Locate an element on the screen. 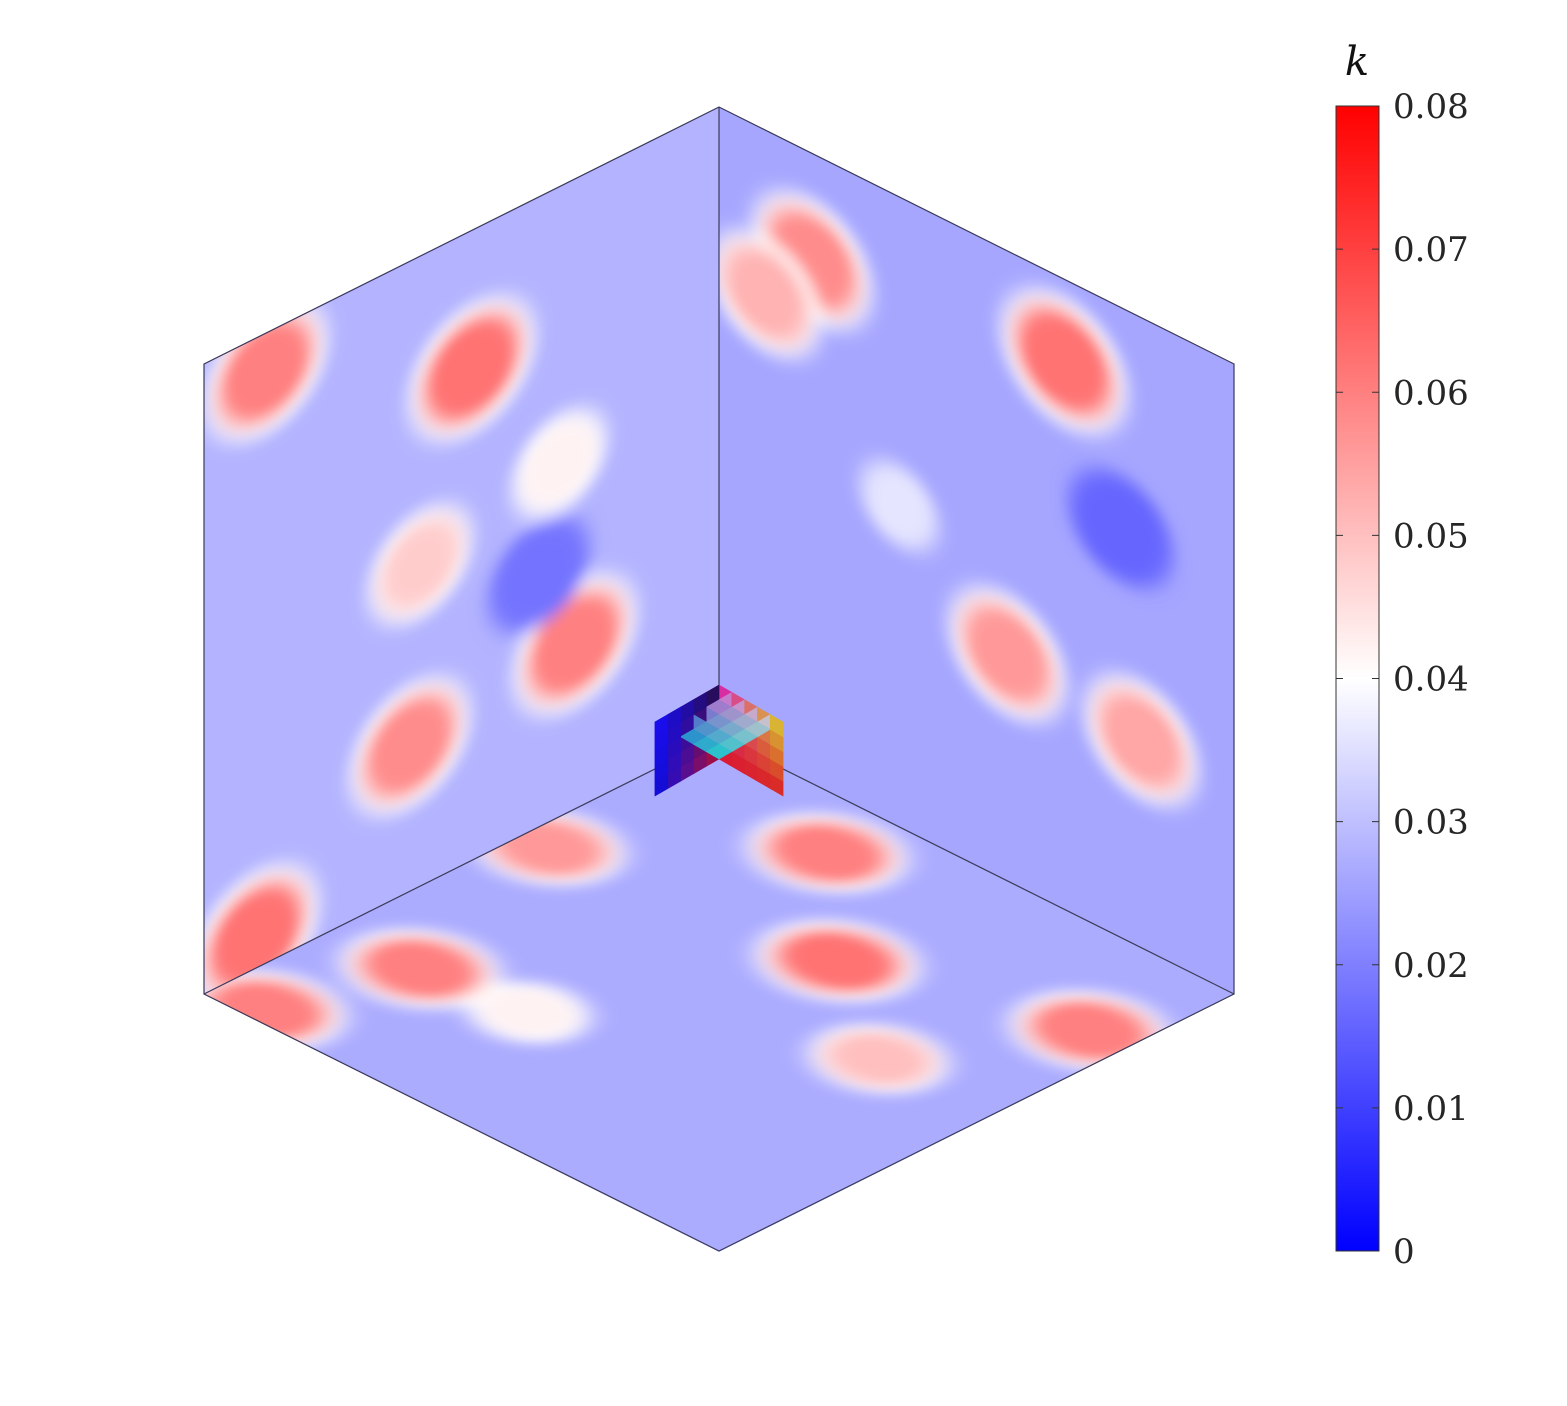 This screenshot has width=1567, height=1406. colorbar-ticks: 0 0.01 0.02 0.03 0.04 0.05 0.06 0.07 0.08 is located at coordinates (1402, 679).